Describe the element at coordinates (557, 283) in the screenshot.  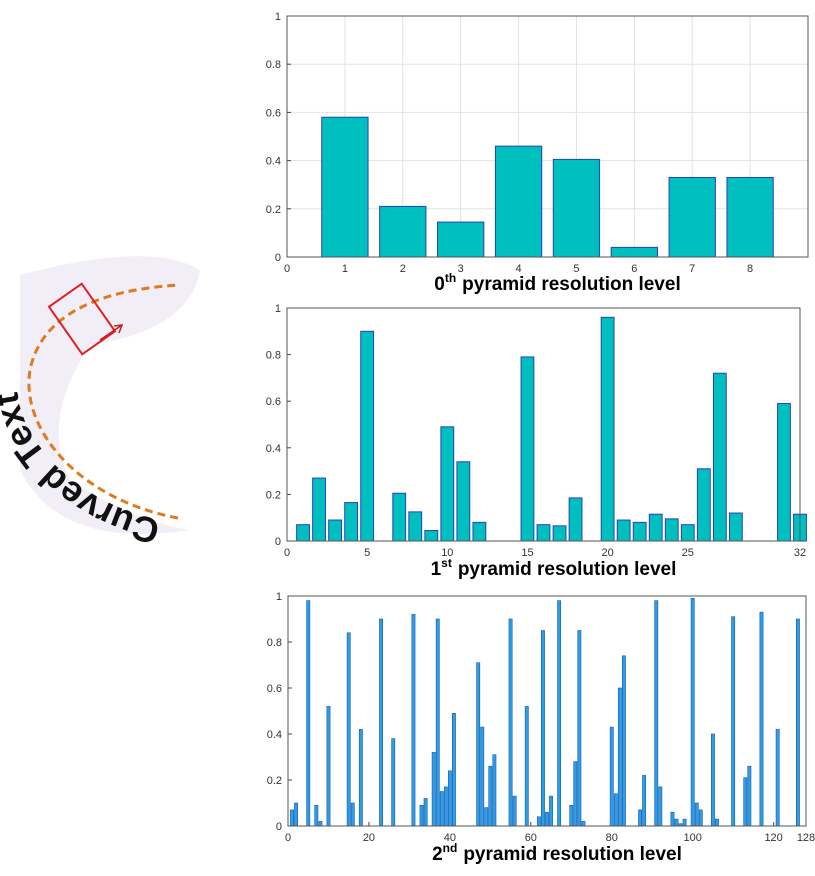
I see `chart-title: 0th pyramid resolution level` at that location.